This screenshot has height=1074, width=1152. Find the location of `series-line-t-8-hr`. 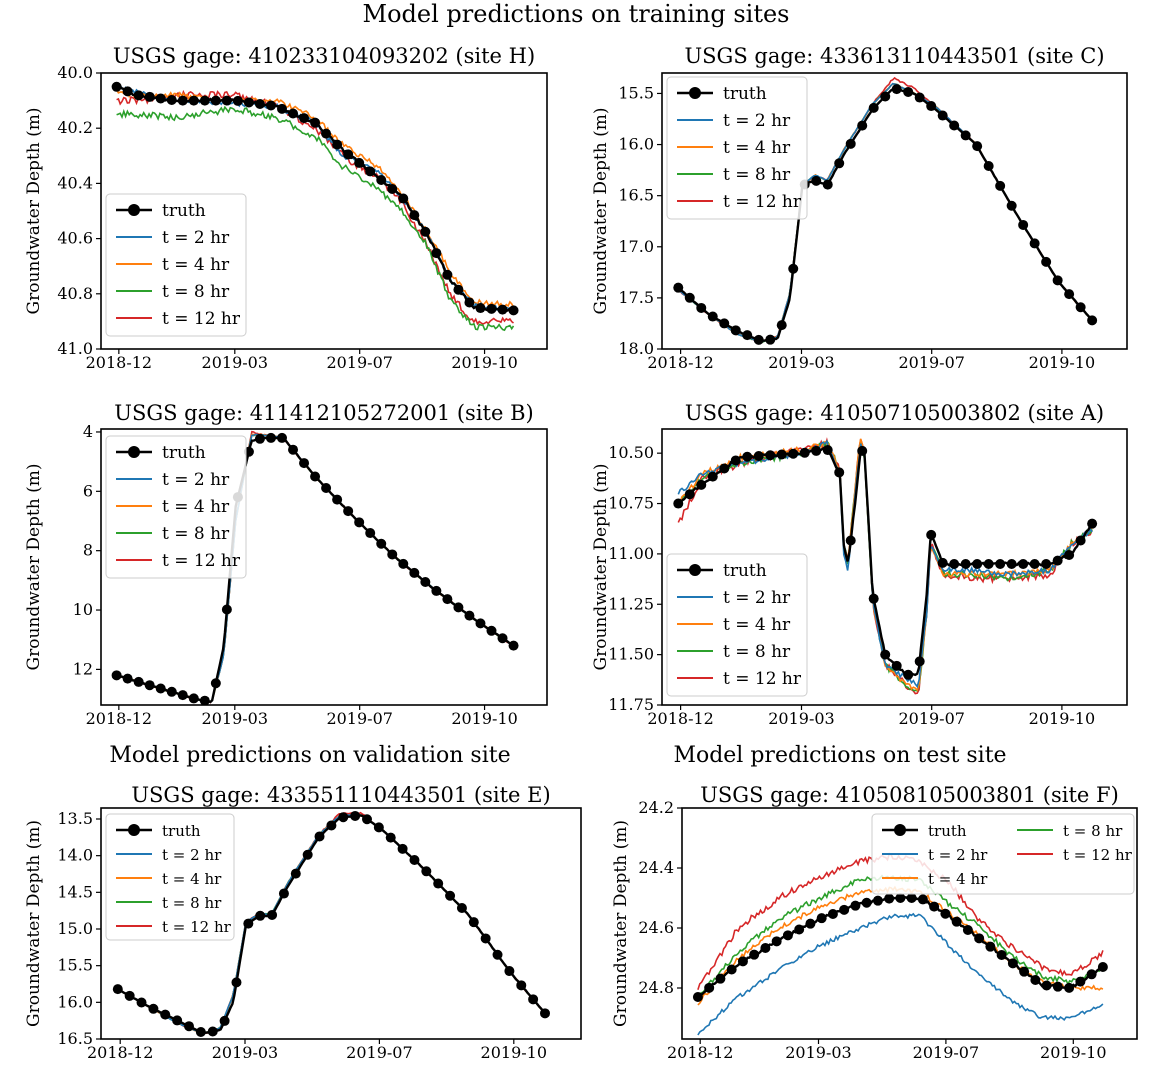

series-line-t-8-hr is located at coordinates (315, 218).